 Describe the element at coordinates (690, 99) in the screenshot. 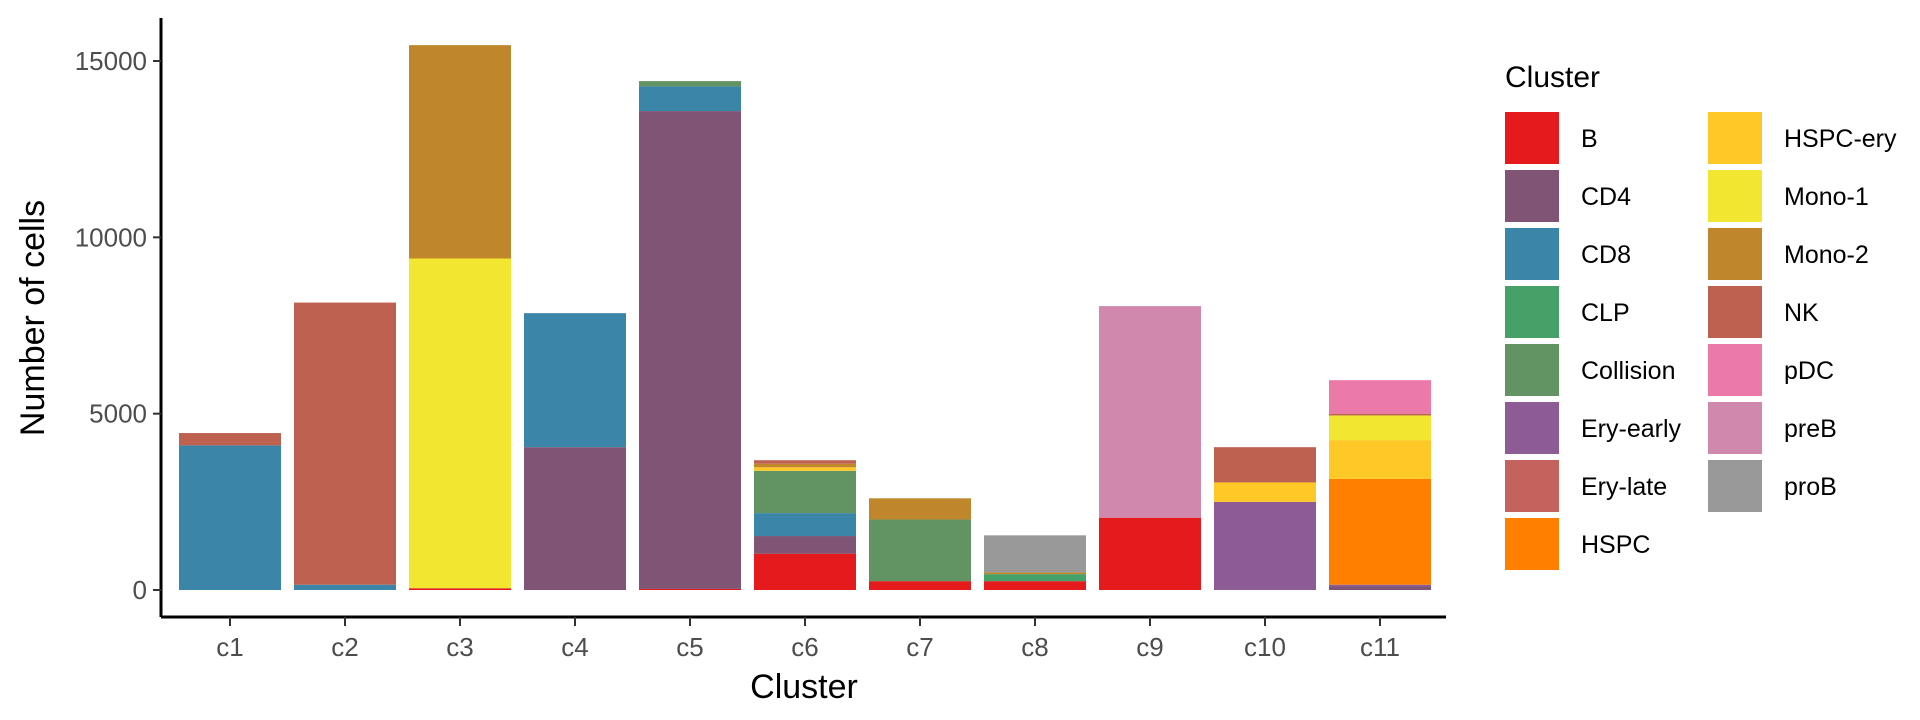

I see `bar-c5-cd8` at that location.